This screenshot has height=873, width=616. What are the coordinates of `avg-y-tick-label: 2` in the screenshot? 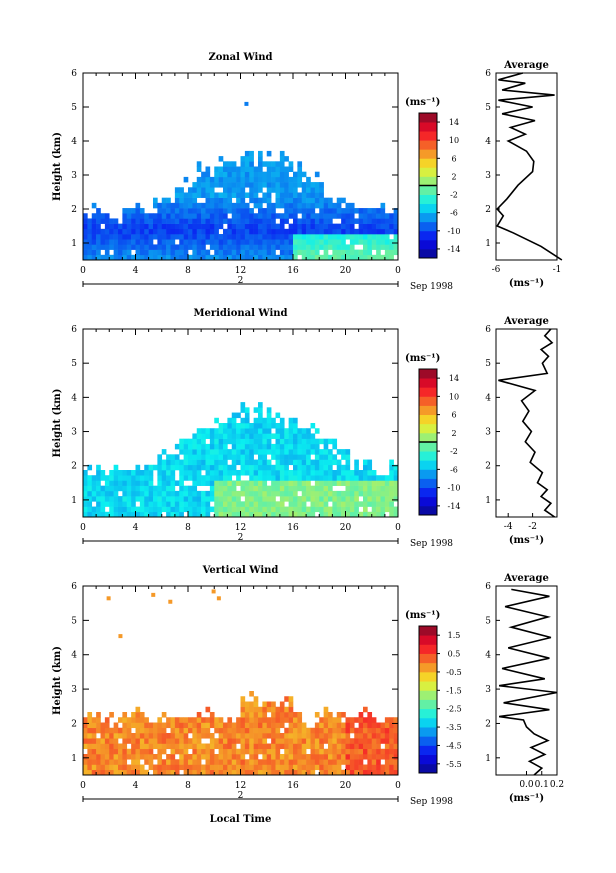 It's located at (488, 724).